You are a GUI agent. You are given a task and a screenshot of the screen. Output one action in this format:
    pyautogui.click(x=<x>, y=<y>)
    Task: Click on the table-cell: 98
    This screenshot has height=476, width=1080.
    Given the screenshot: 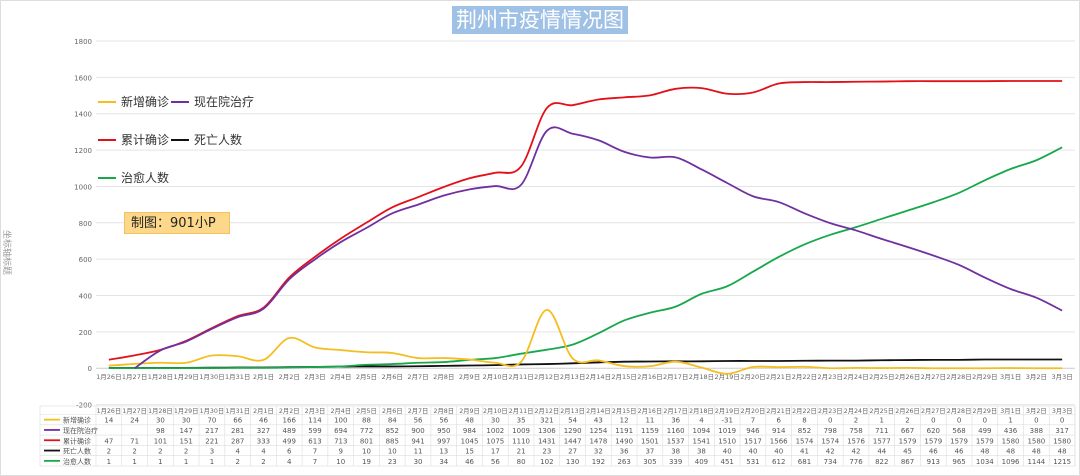 What is the action you would take?
    pyautogui.click(x=160, y=431)
    